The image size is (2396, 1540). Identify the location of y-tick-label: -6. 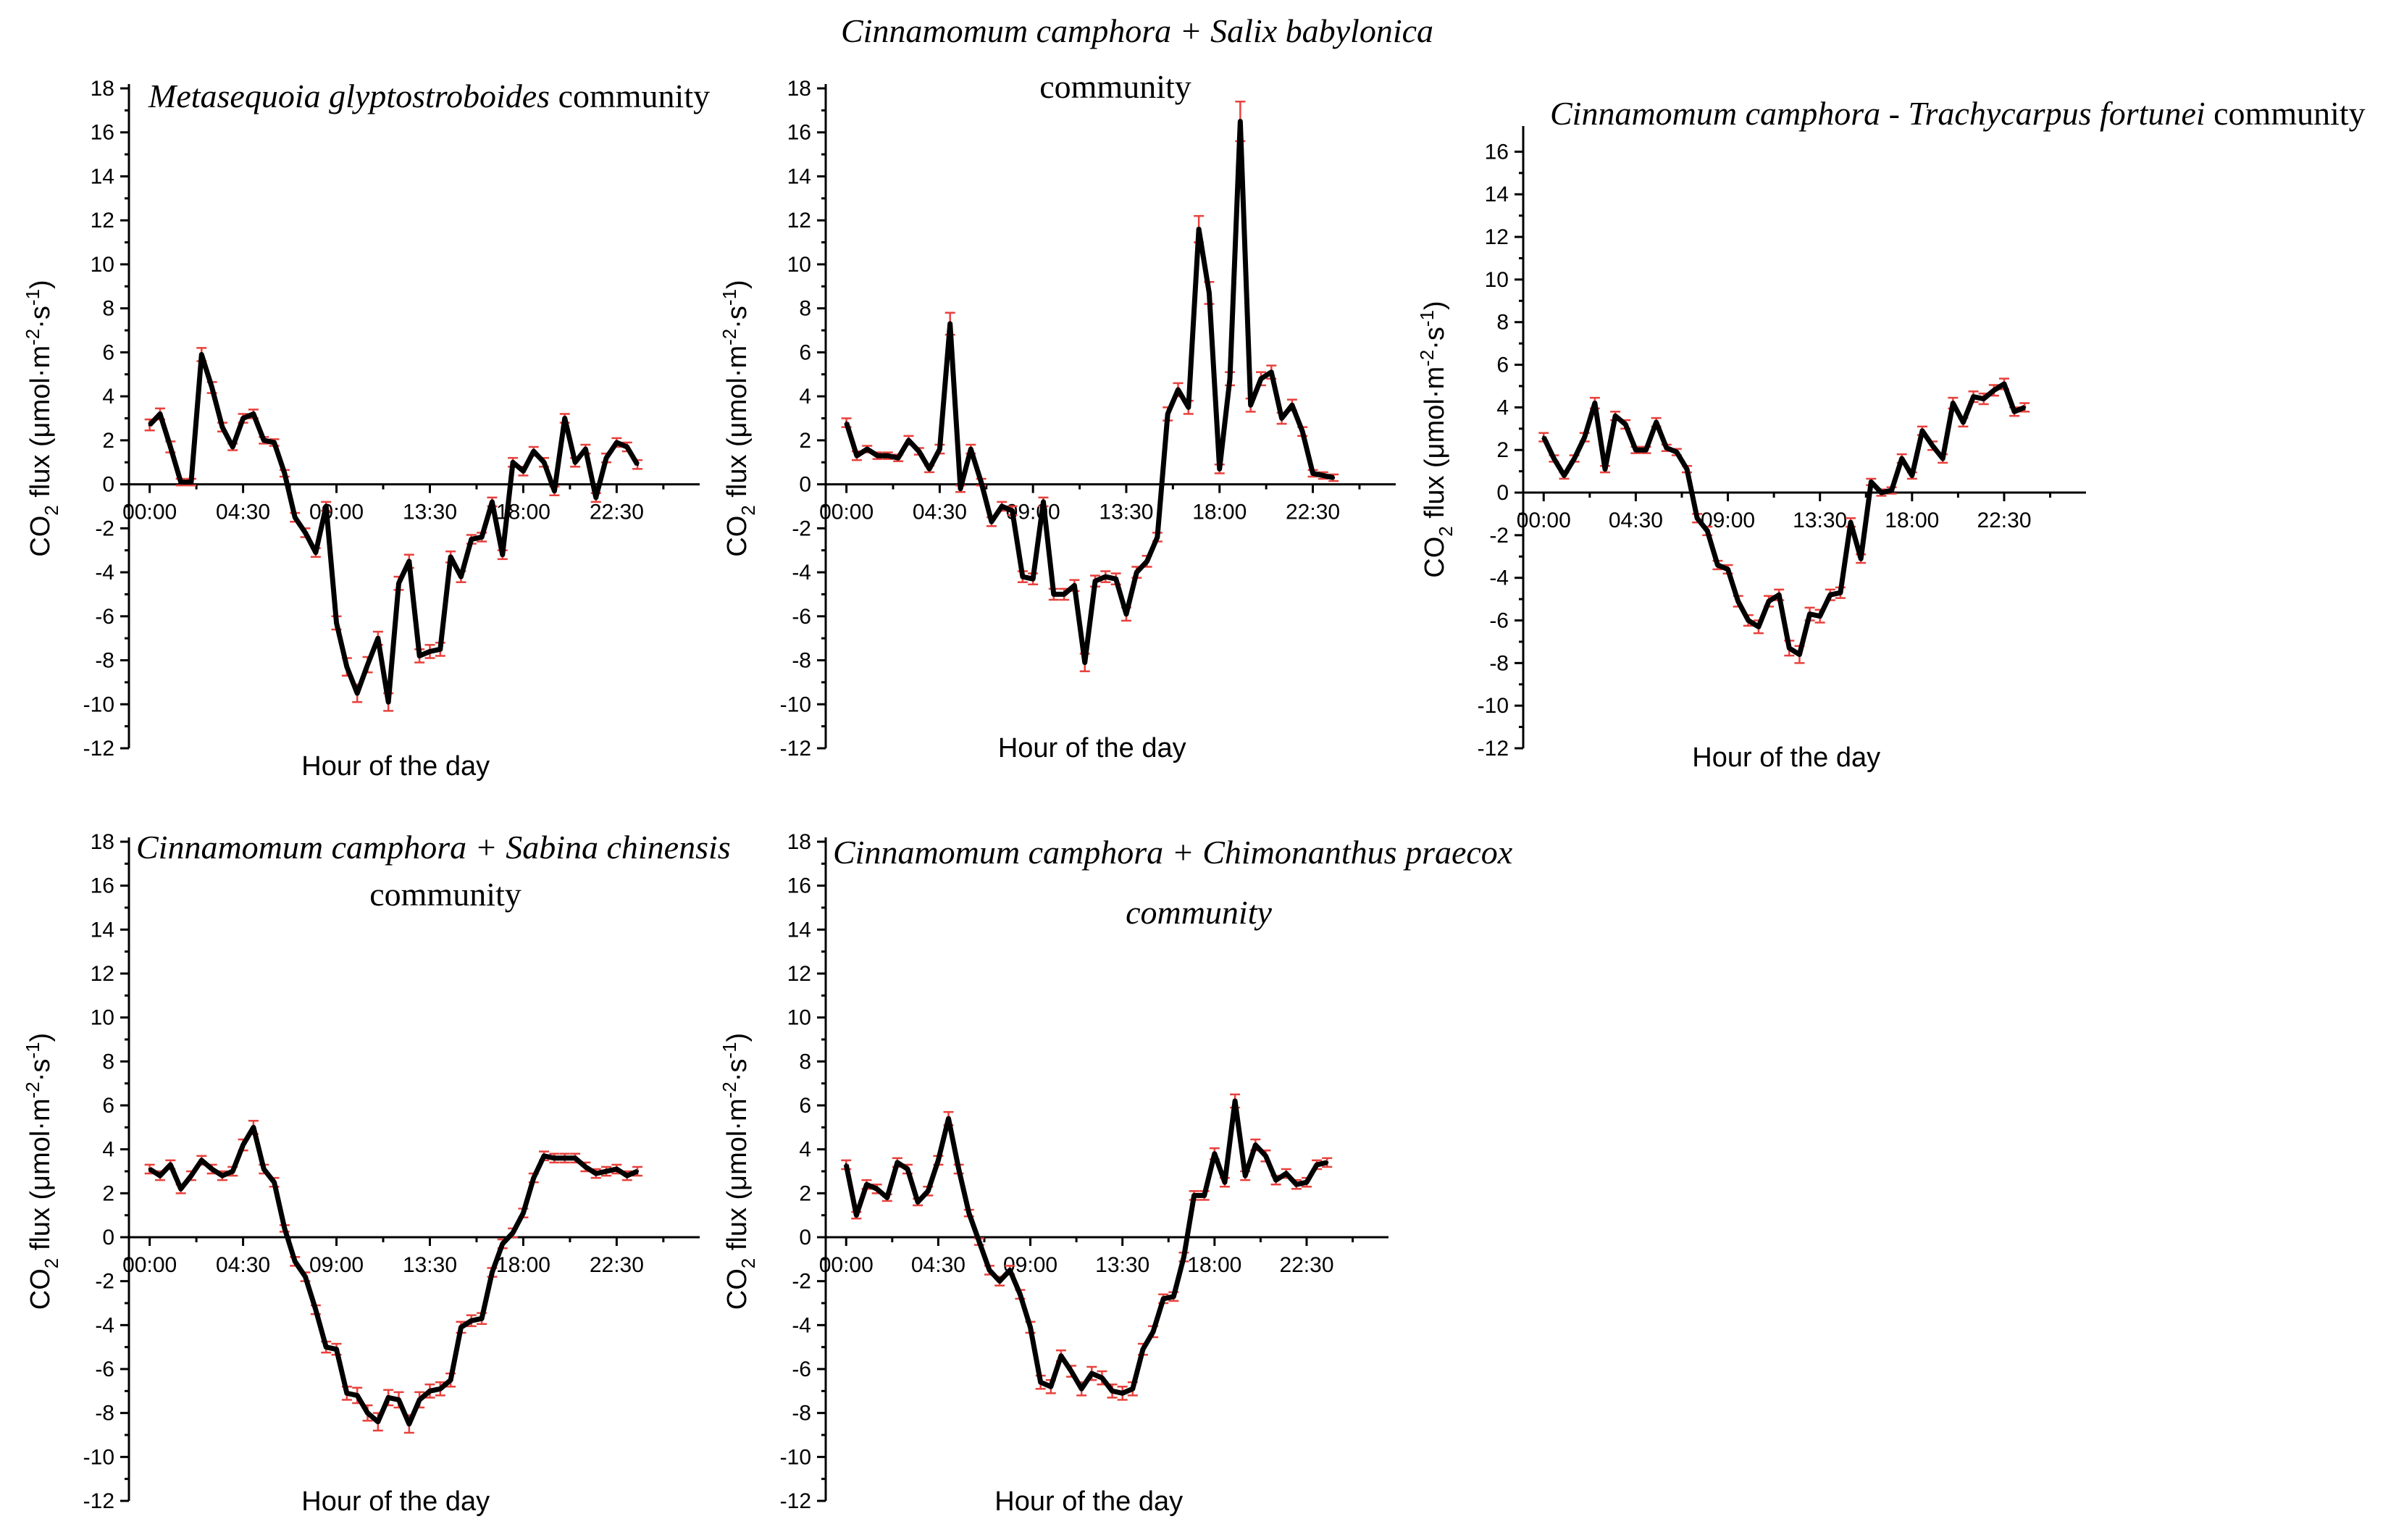
(104, 617).